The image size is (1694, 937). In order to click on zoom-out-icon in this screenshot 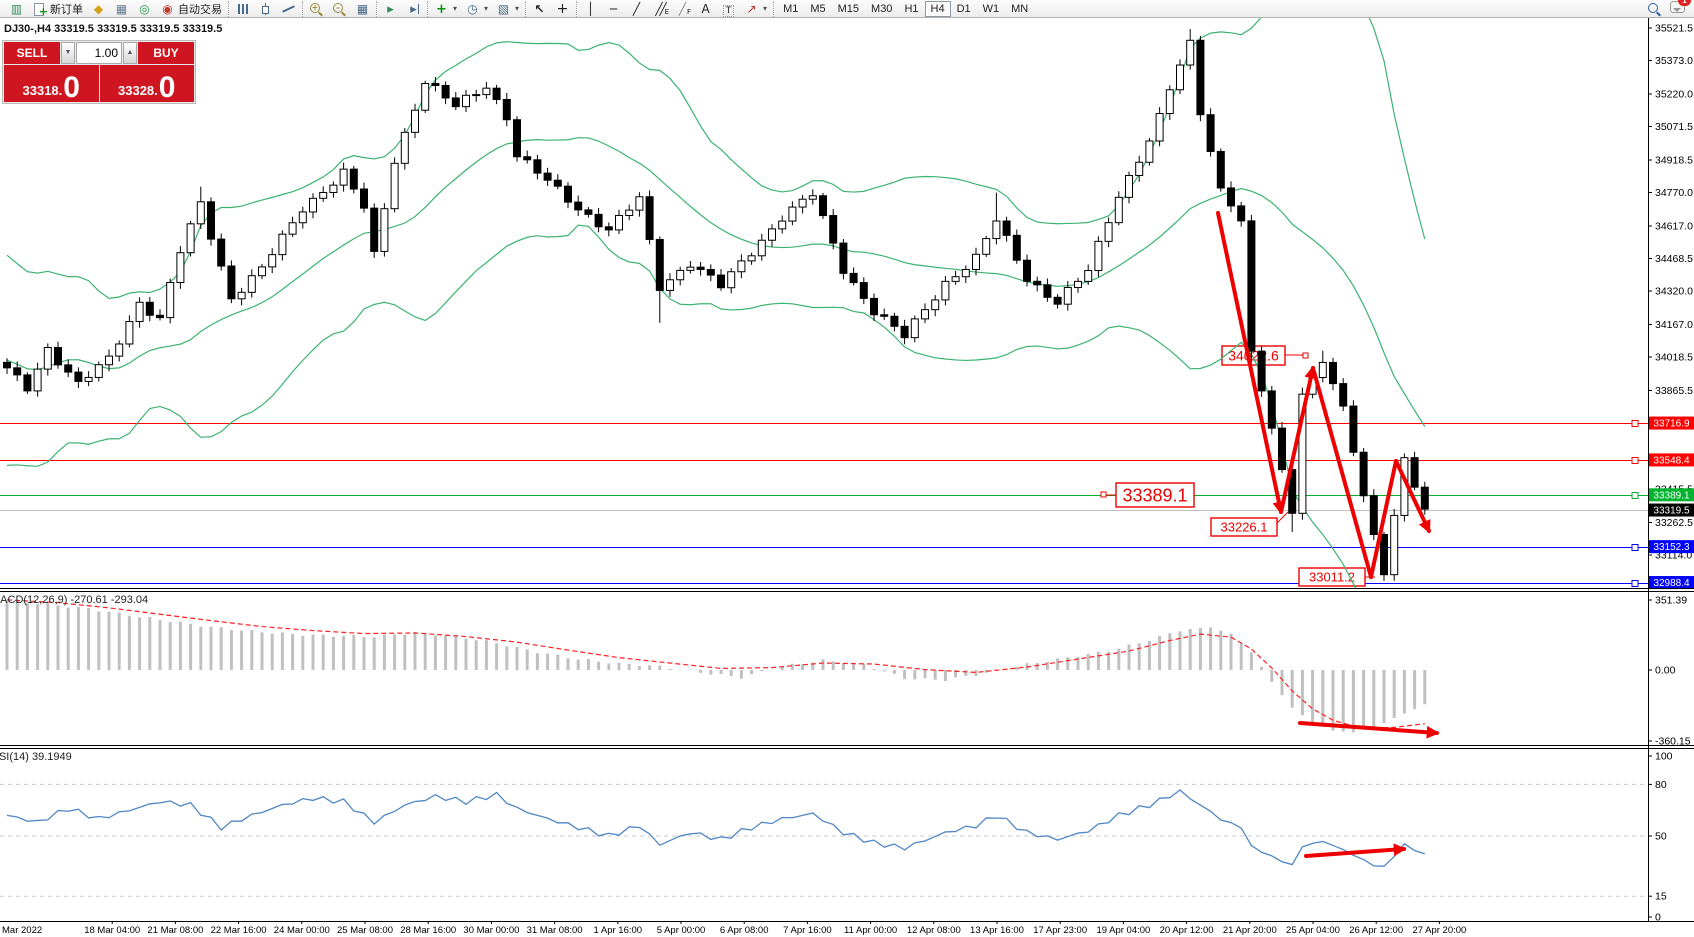, I will do `click(339, 9)`.